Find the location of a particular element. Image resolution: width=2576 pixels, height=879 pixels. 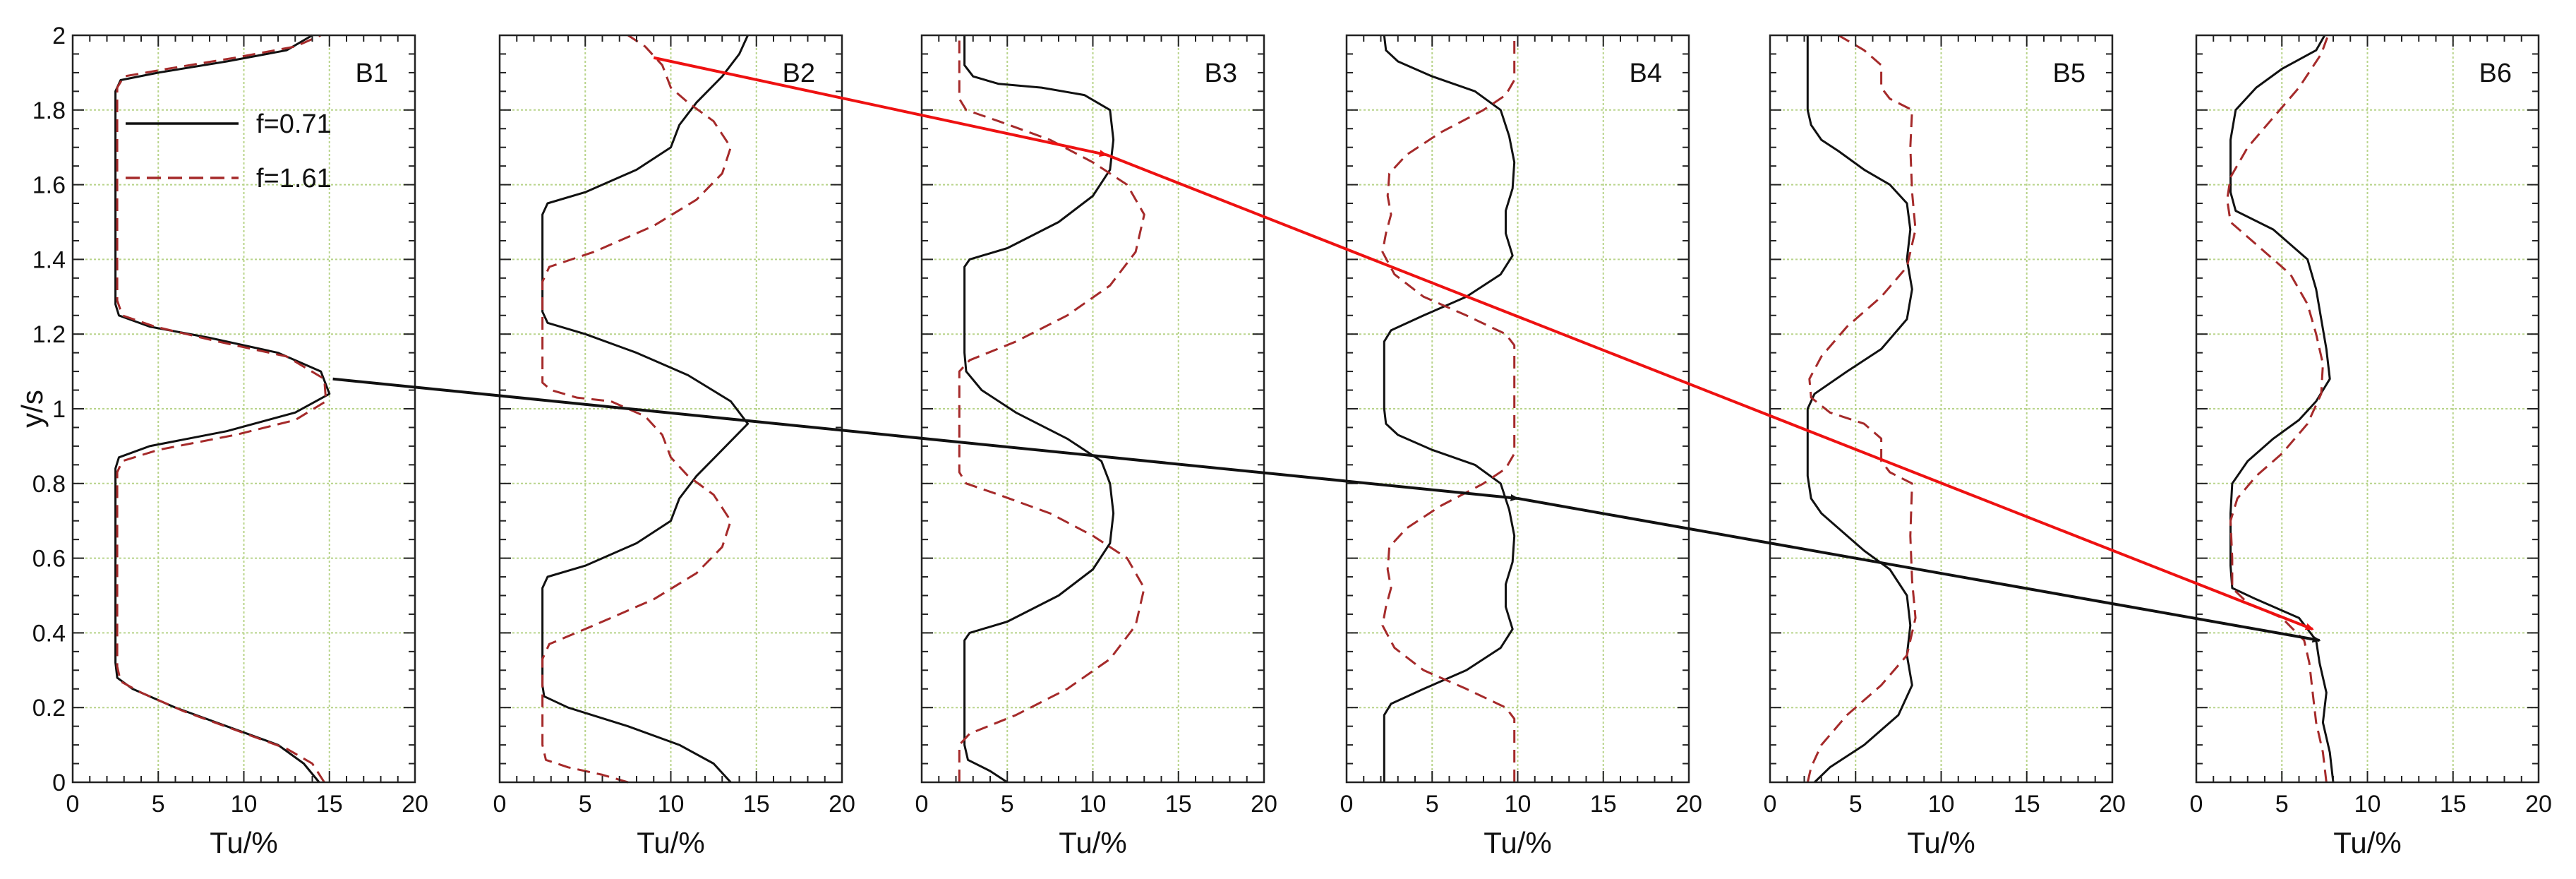

series-line-b3-dashed is located at coordinates (1051, 408).